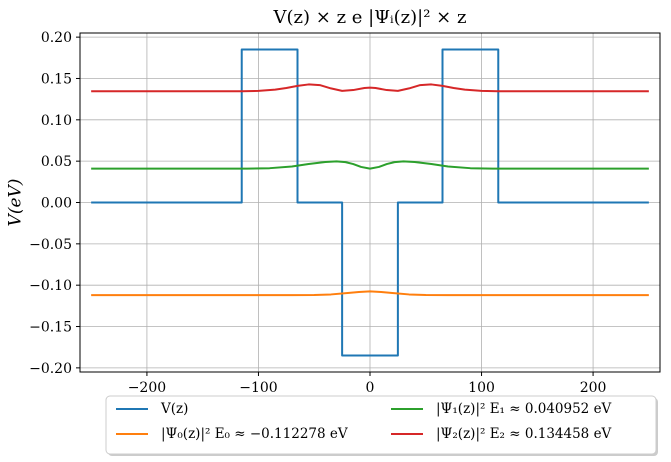 This screenshot has width=671, height=462. I want to click on chart-title: V(z) × z e |Ψᵢ(z)|² × z, so click(370, 17).